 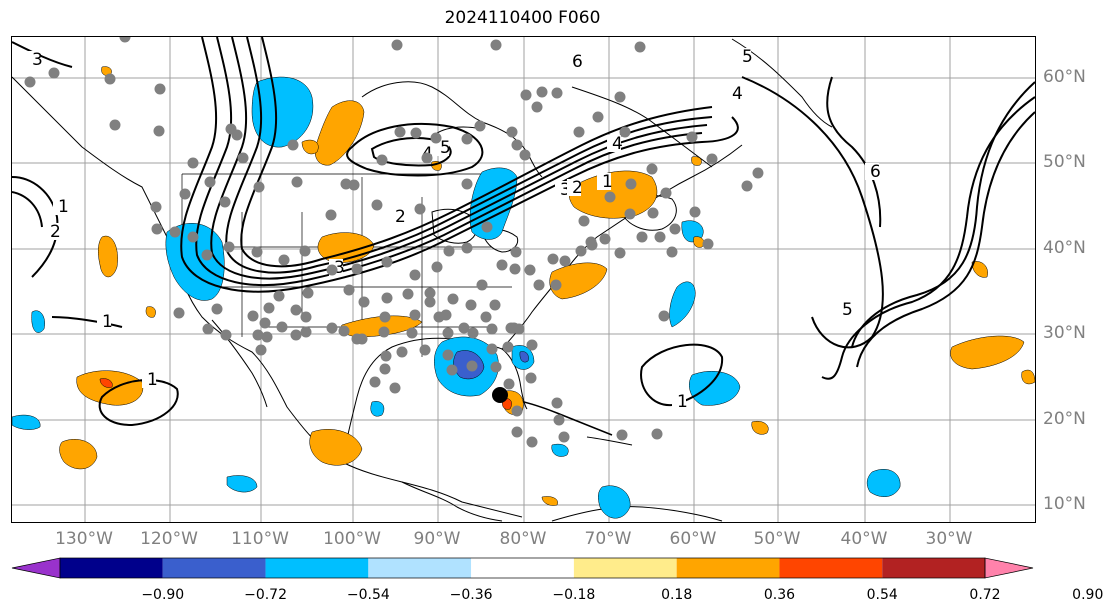 I want to click on lon-label-100w: 100°W, so click(x=352, y=539).